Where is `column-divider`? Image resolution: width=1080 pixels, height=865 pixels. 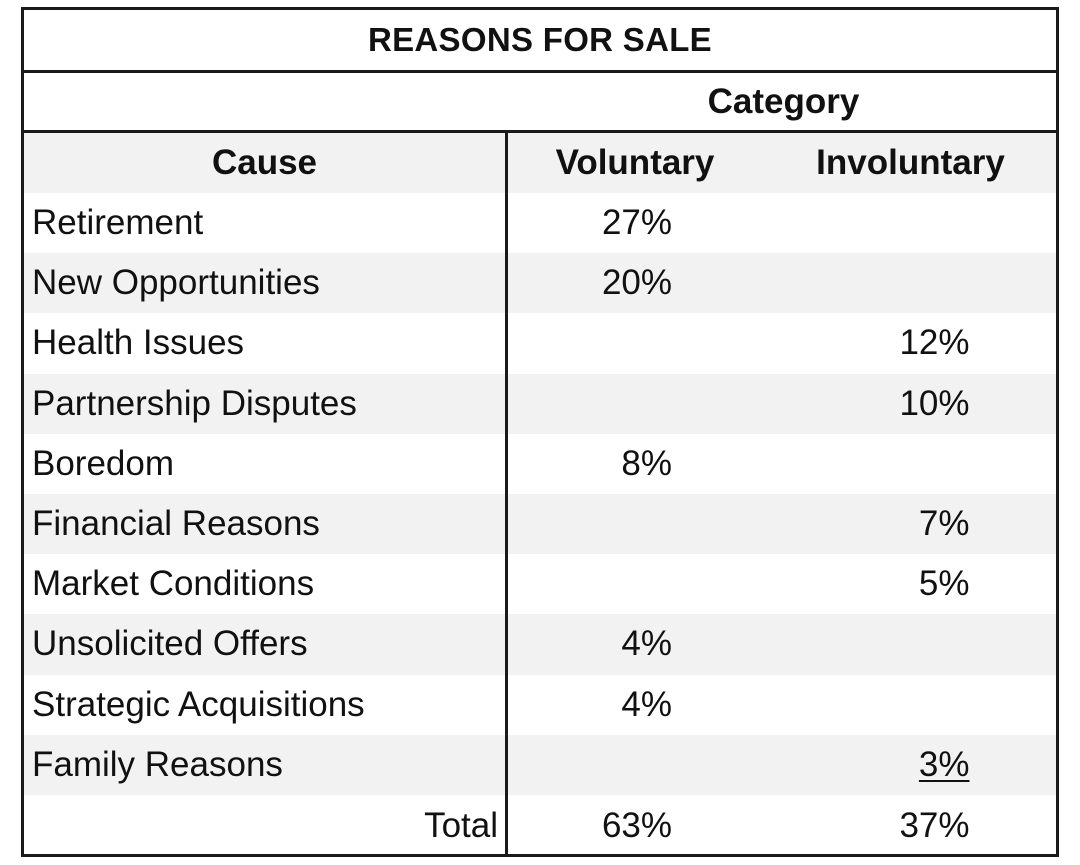 column-divider is located at coordinates (506, 493).